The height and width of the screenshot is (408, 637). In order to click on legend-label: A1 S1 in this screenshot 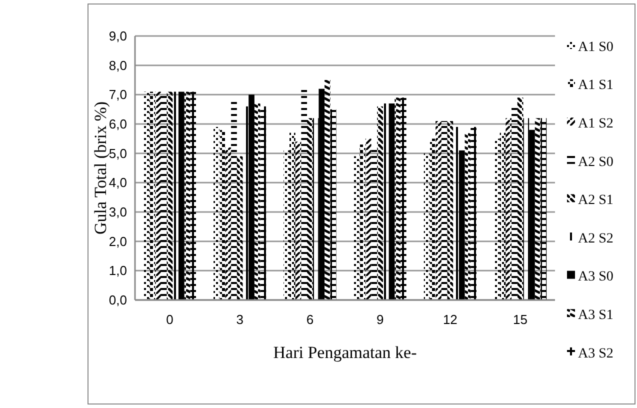, I will do `click(596, 86)`.